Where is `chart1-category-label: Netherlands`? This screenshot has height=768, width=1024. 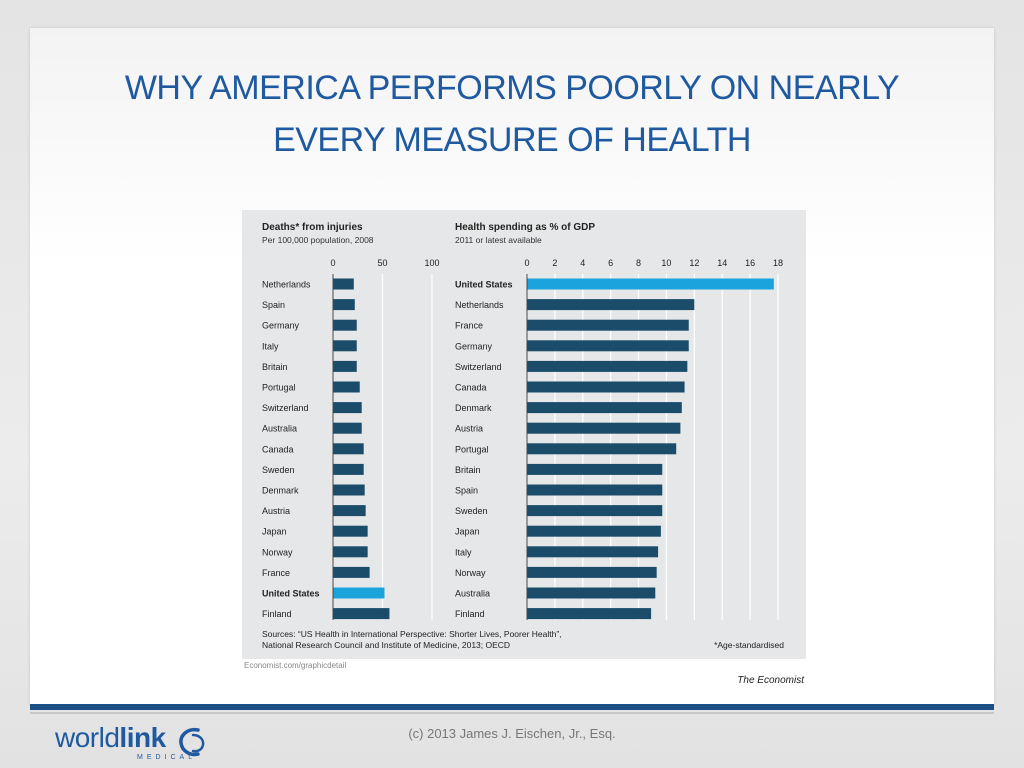 chart1-category-label: Netherlands is located at coordinates (286, 285).